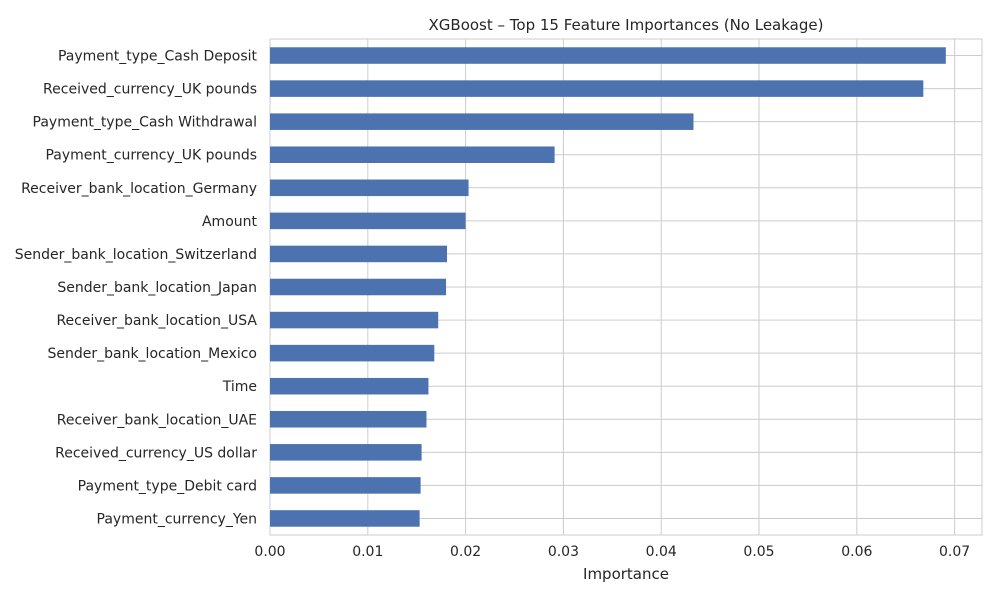 The image size is (1000, 600). Describe the element at coordinates (158, 57) in the screenshot. I see `y-tick-label: Payment_type_Cash Deposit` at that location.